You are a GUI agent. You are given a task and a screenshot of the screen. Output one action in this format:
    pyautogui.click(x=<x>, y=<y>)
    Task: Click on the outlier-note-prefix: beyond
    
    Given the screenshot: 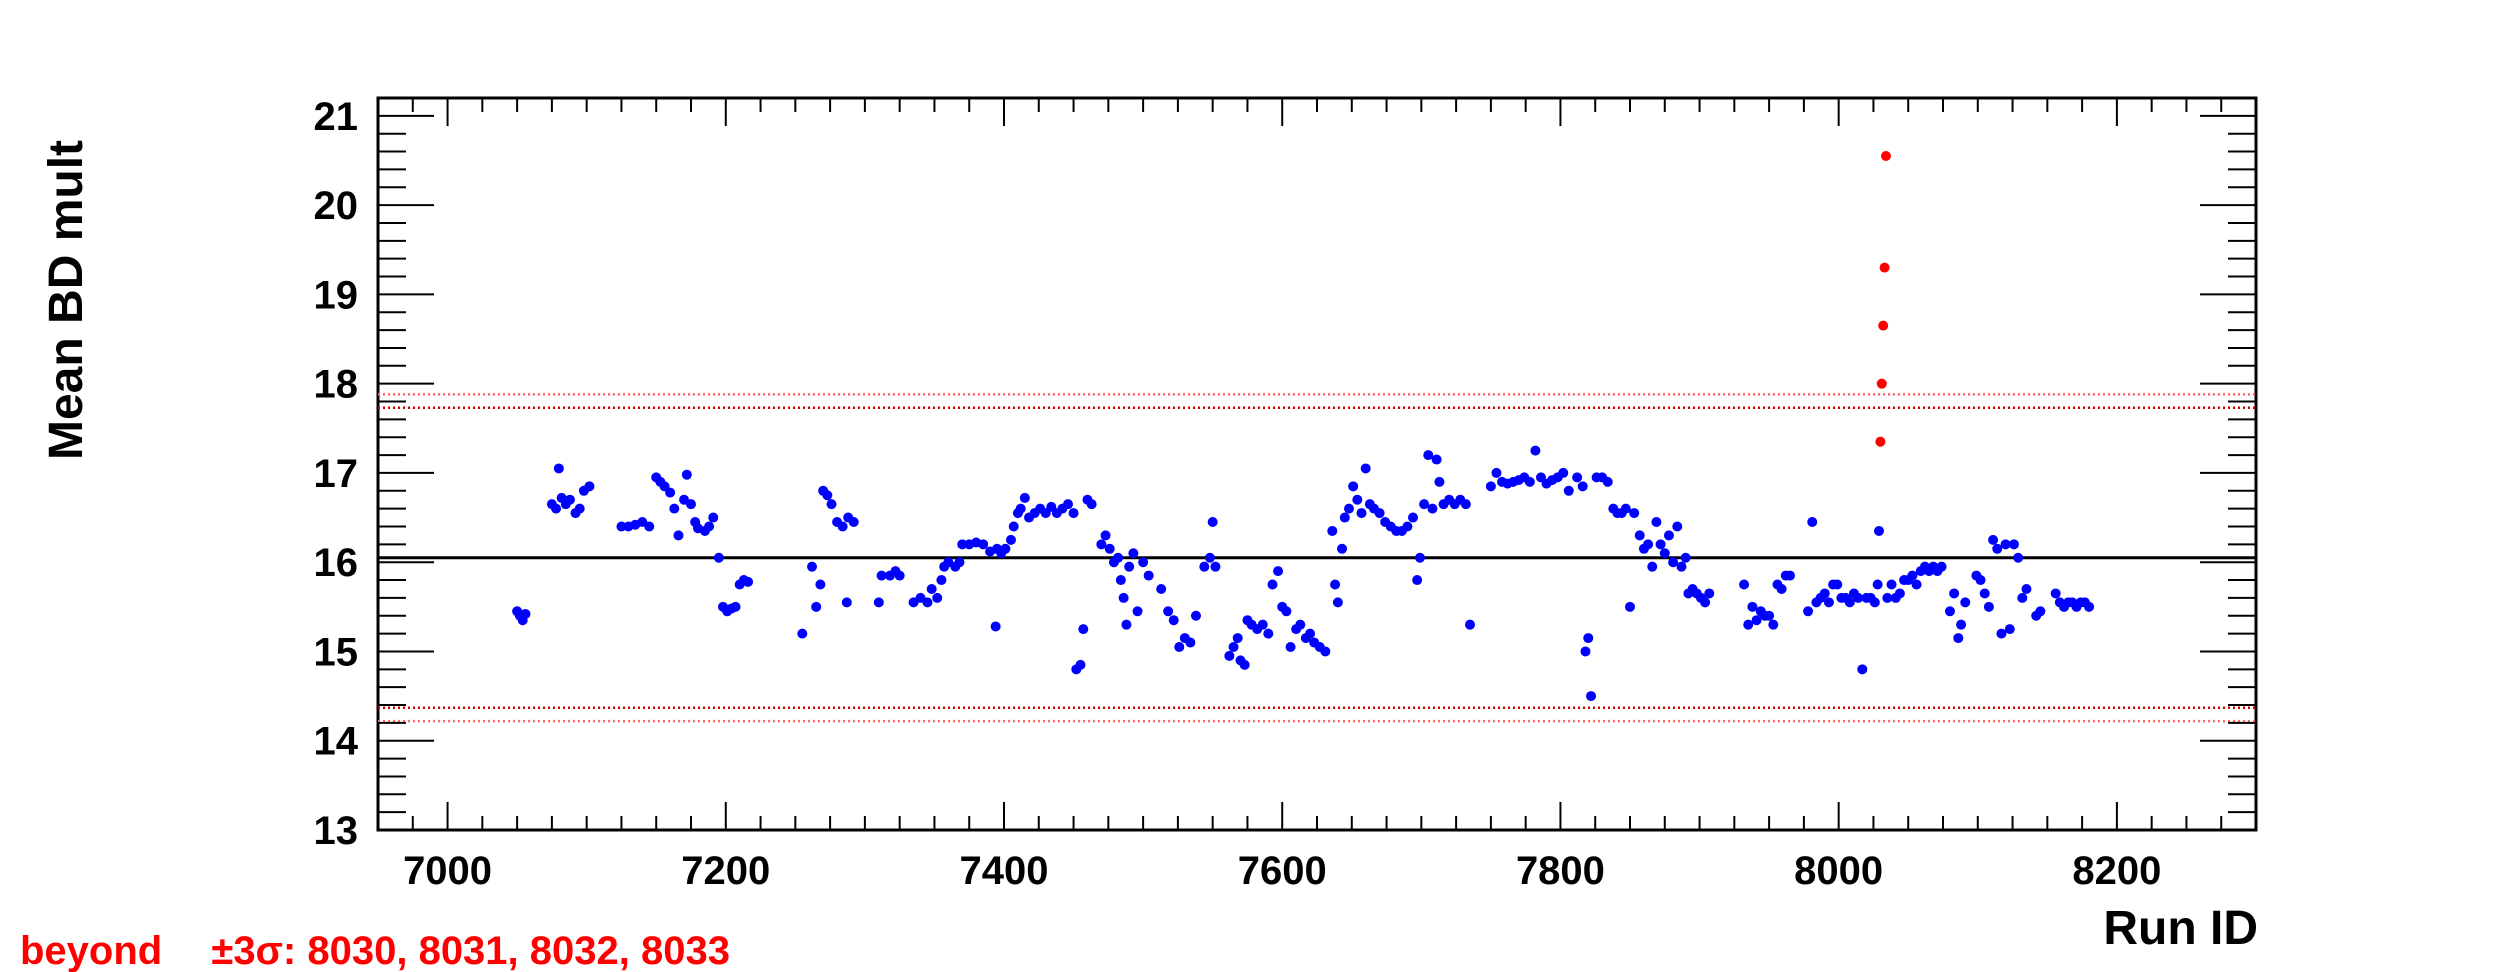 What is the action you would take?
    pyautogui.click(x=91, y=950)
    